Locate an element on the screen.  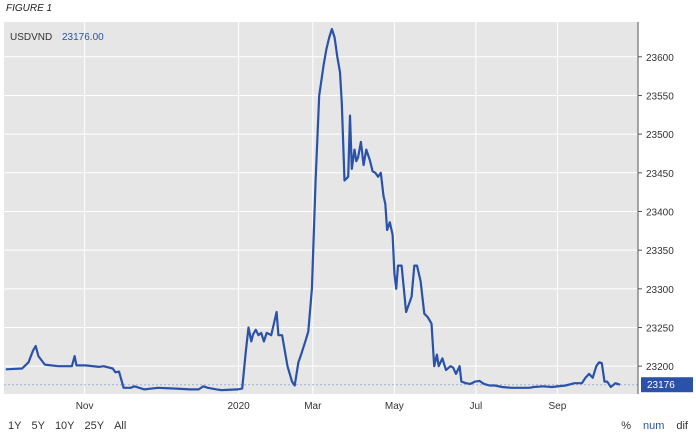
y-tick-label-1: 23250 is located at coordinates (660, 328).